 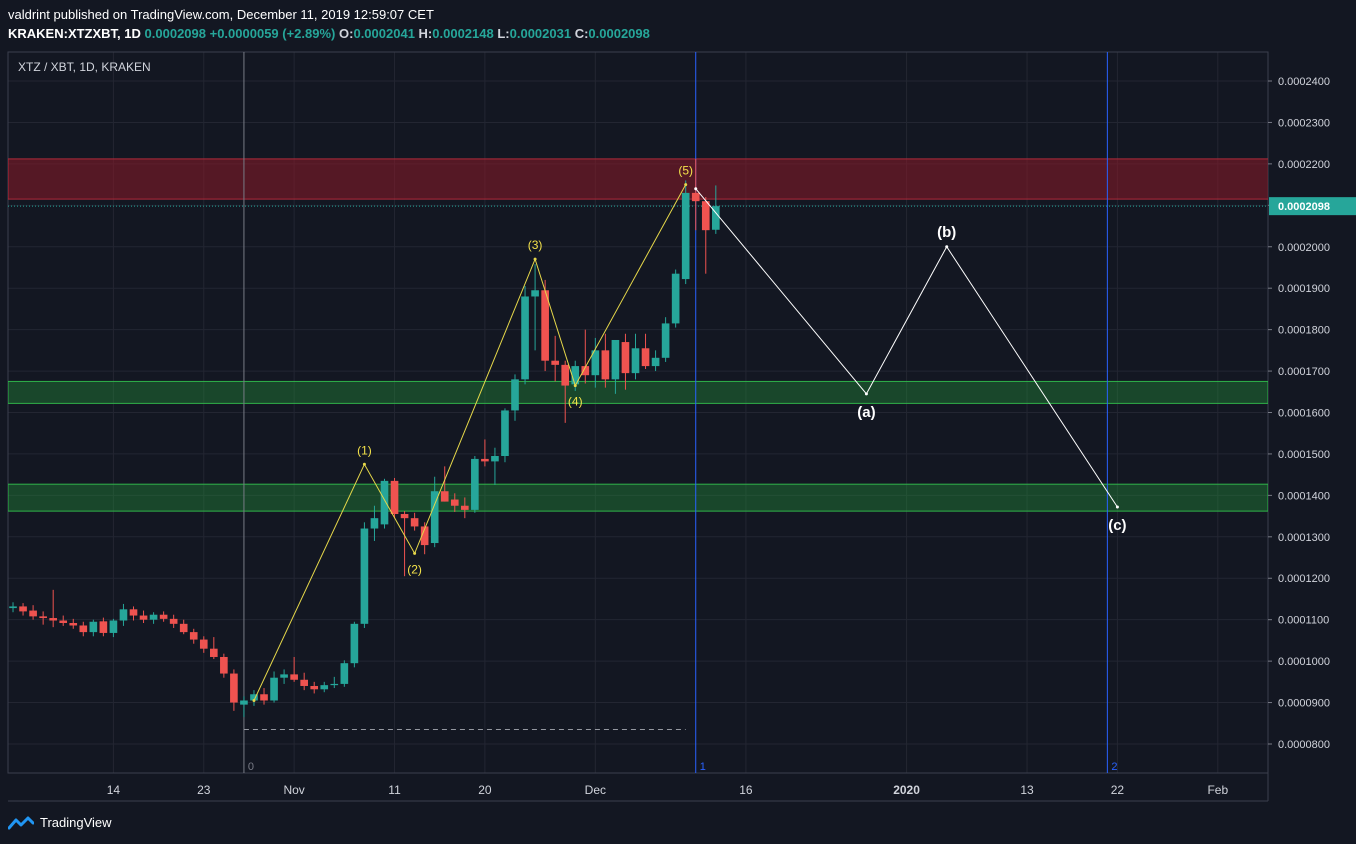 What do you see at coordinates (114, 790) in the screenshot?
I see `time-tick-label: 14` at bounding box center [114, 790].